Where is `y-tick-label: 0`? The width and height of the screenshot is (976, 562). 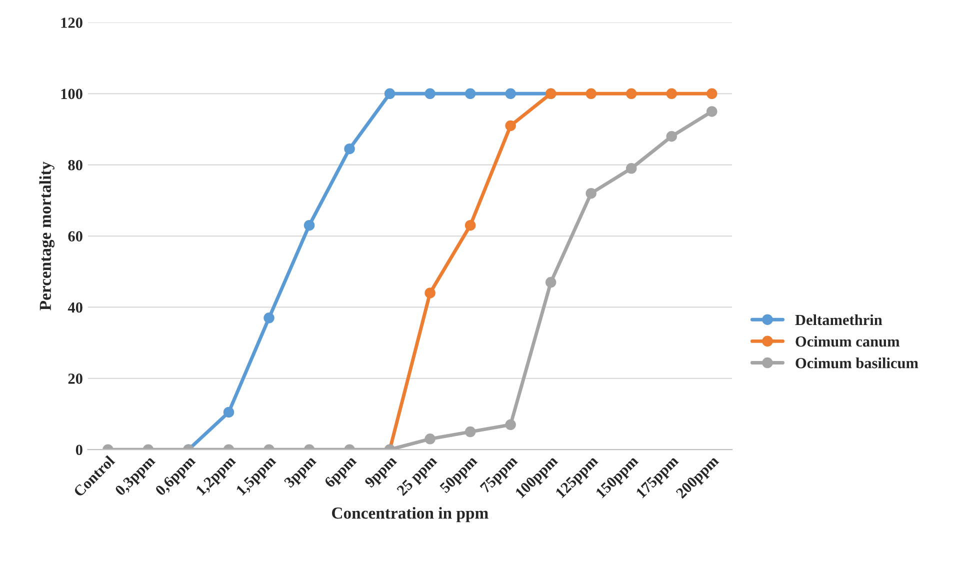
y-tick-label: 0 is located at coordinates (79, 450).